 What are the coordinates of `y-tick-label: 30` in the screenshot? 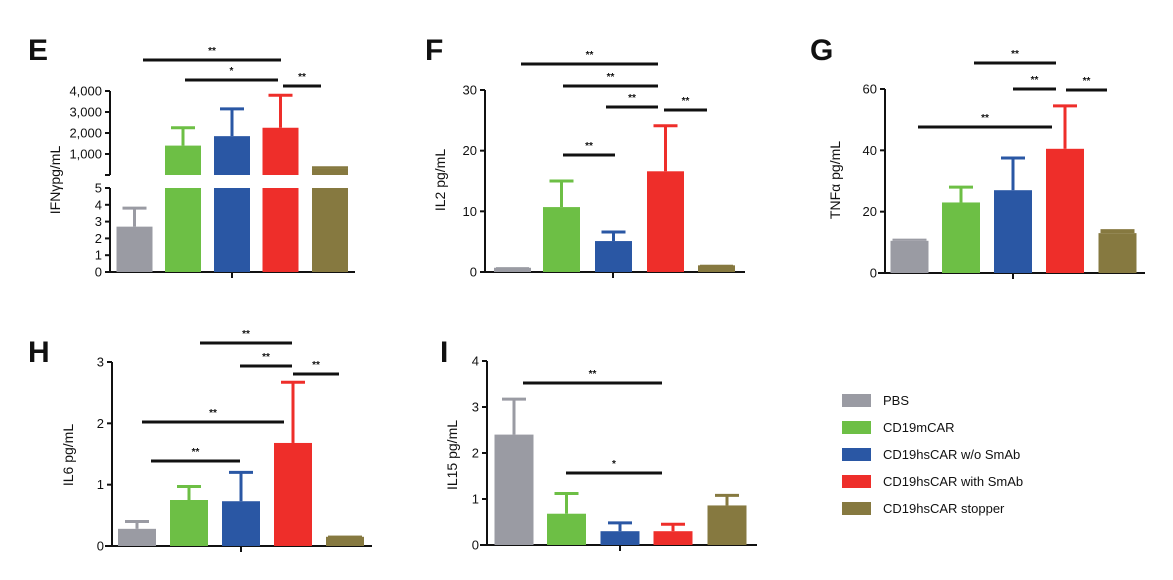 It's located at (470, 90).